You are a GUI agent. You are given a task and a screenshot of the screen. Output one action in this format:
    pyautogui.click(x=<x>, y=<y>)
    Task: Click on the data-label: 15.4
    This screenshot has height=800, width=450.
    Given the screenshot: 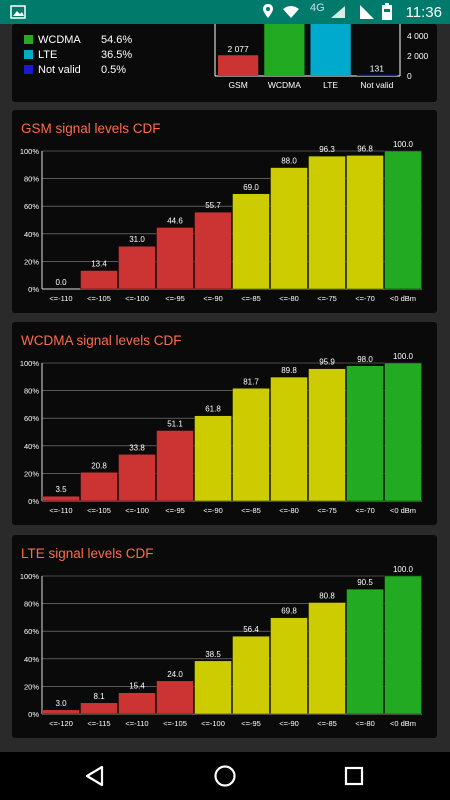 What is the action you would take?
    pyautogui.click(x=137, y=686)
    